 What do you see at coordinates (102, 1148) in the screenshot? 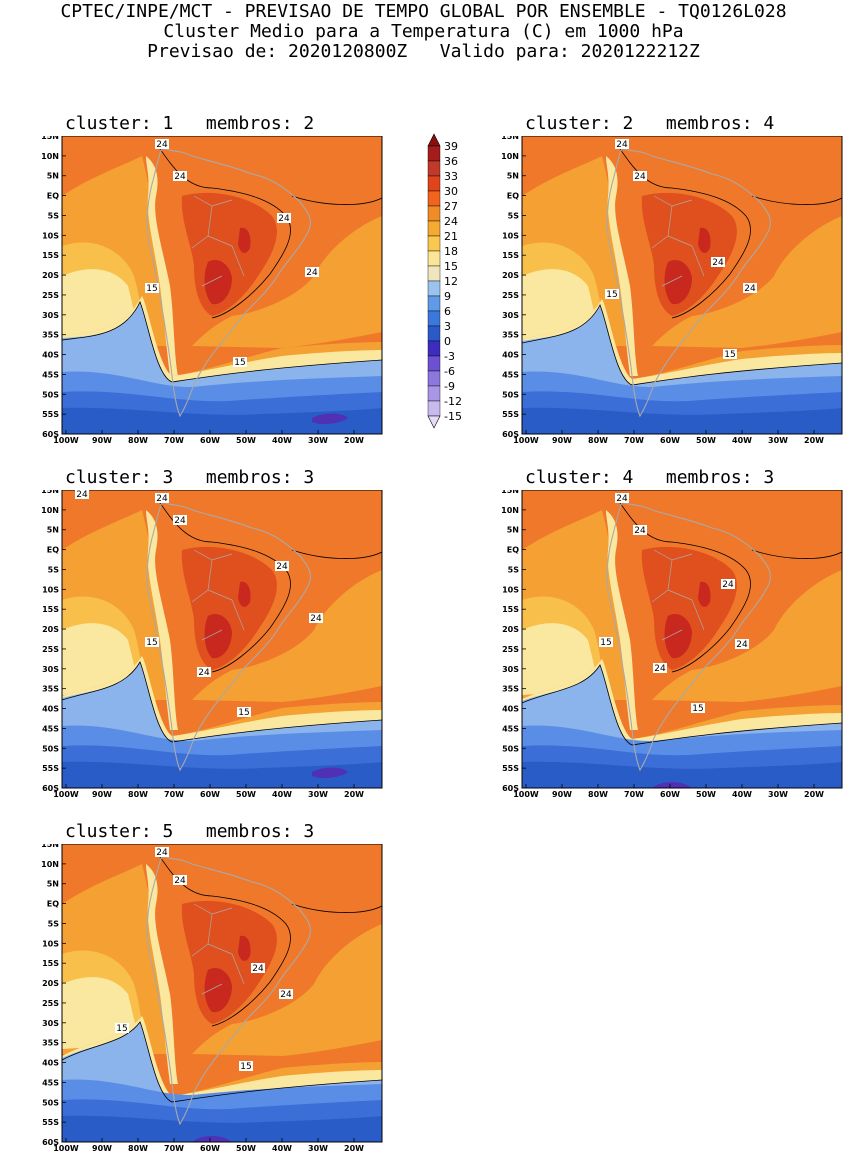
I see `lon-tick-label: 90W` at bounding box center [102, 1148].